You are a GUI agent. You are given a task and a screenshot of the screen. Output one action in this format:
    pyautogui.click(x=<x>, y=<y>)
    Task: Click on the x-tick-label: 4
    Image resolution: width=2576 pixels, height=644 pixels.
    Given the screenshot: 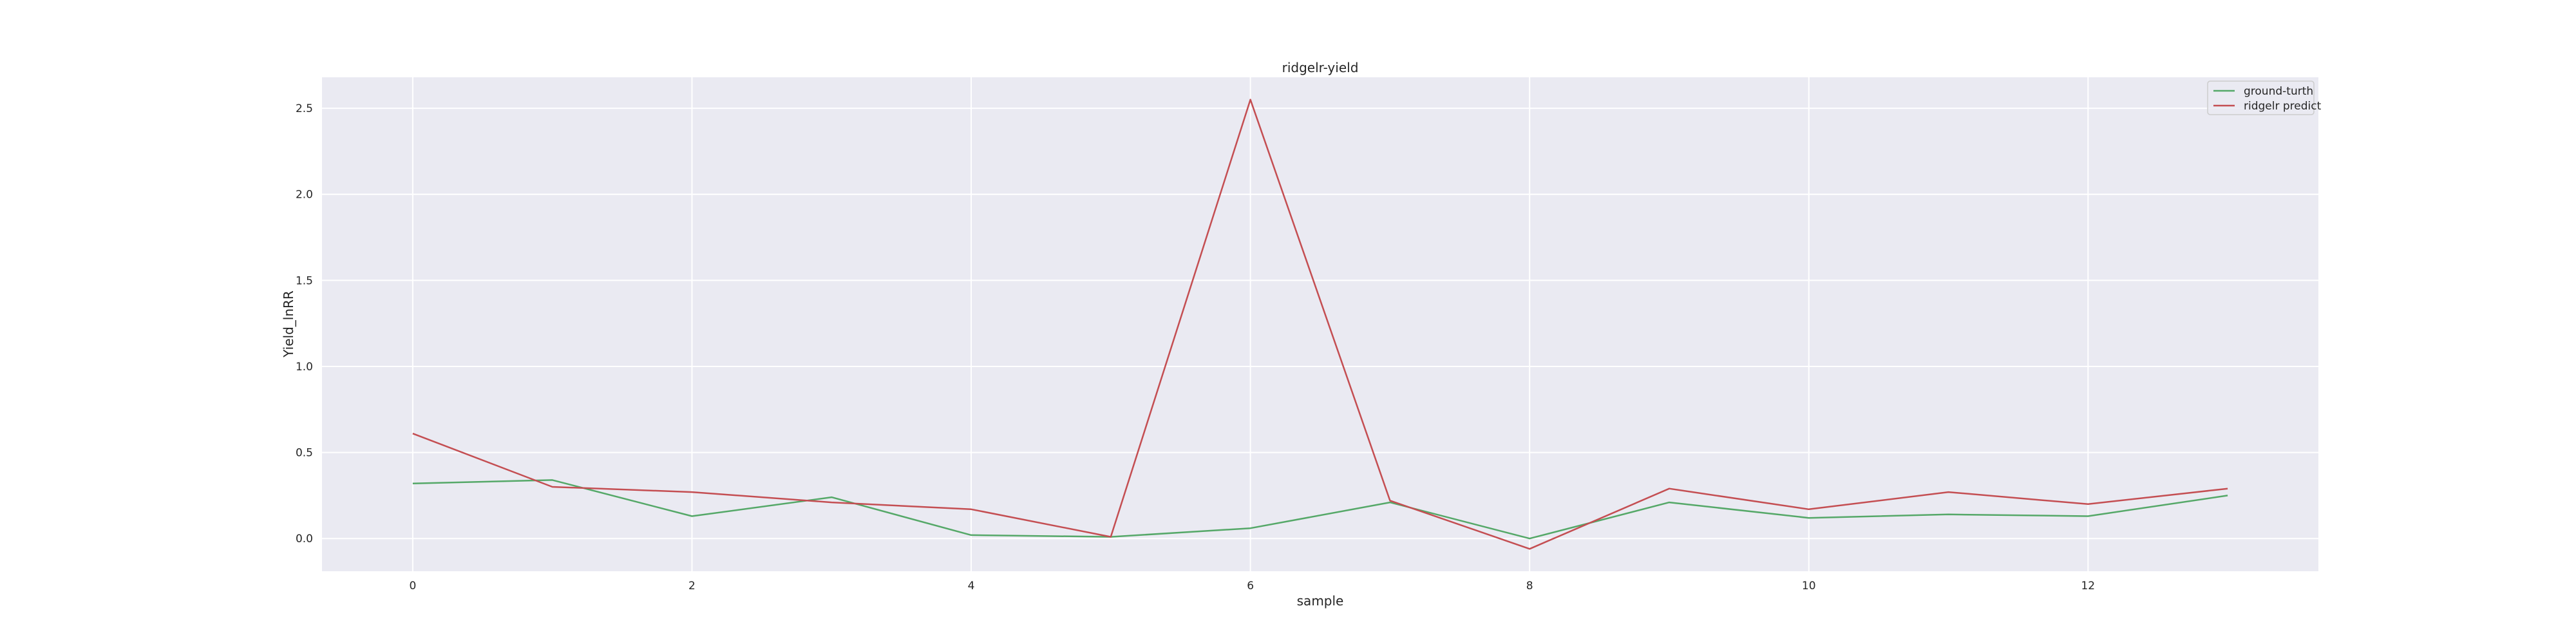 What is the action you would take?
    pyautogui.click(x=972, y=586)
    